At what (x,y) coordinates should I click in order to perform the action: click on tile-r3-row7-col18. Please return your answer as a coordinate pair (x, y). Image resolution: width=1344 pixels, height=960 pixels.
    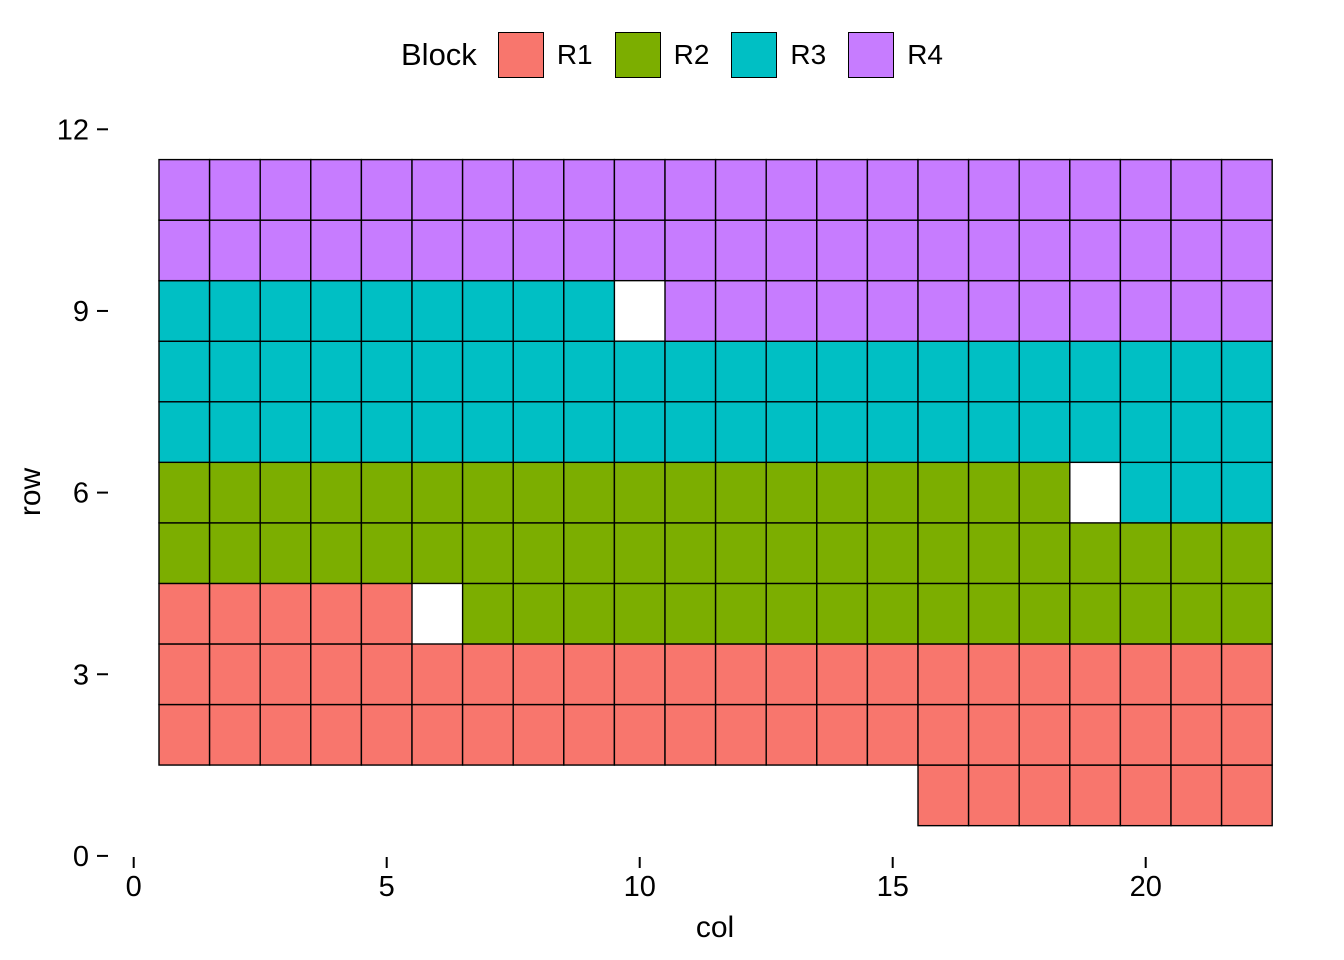
    Looking at the image, I should click on (1044, 432).